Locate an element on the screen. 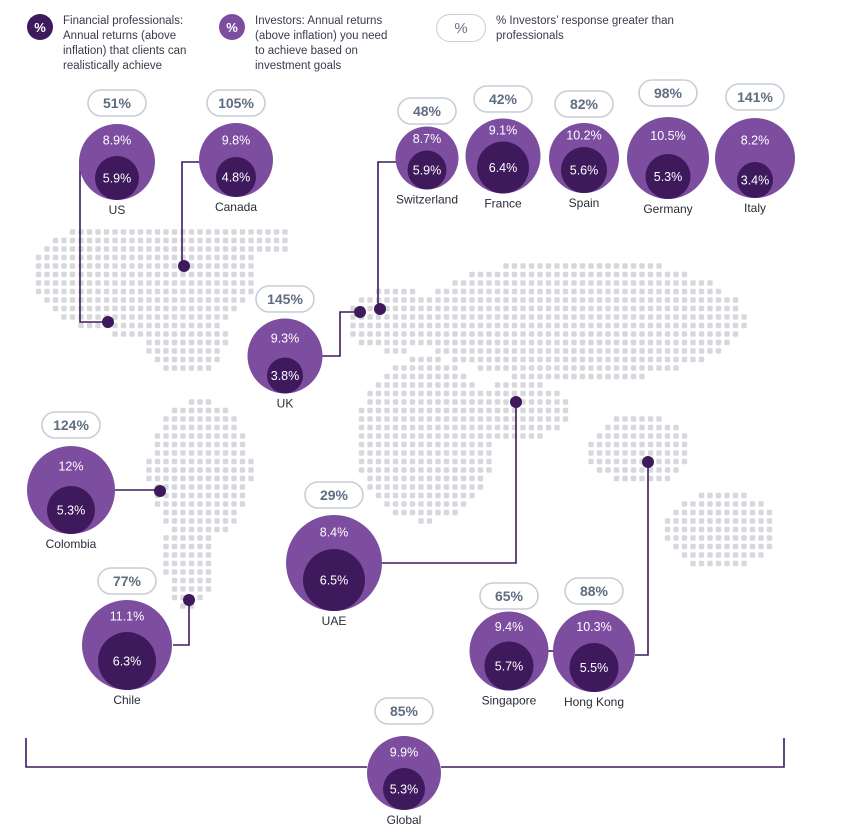 Image resolution: width=848 pixels, height=827 pixels. diff-label: 98% is located at coordinates (668, 93).